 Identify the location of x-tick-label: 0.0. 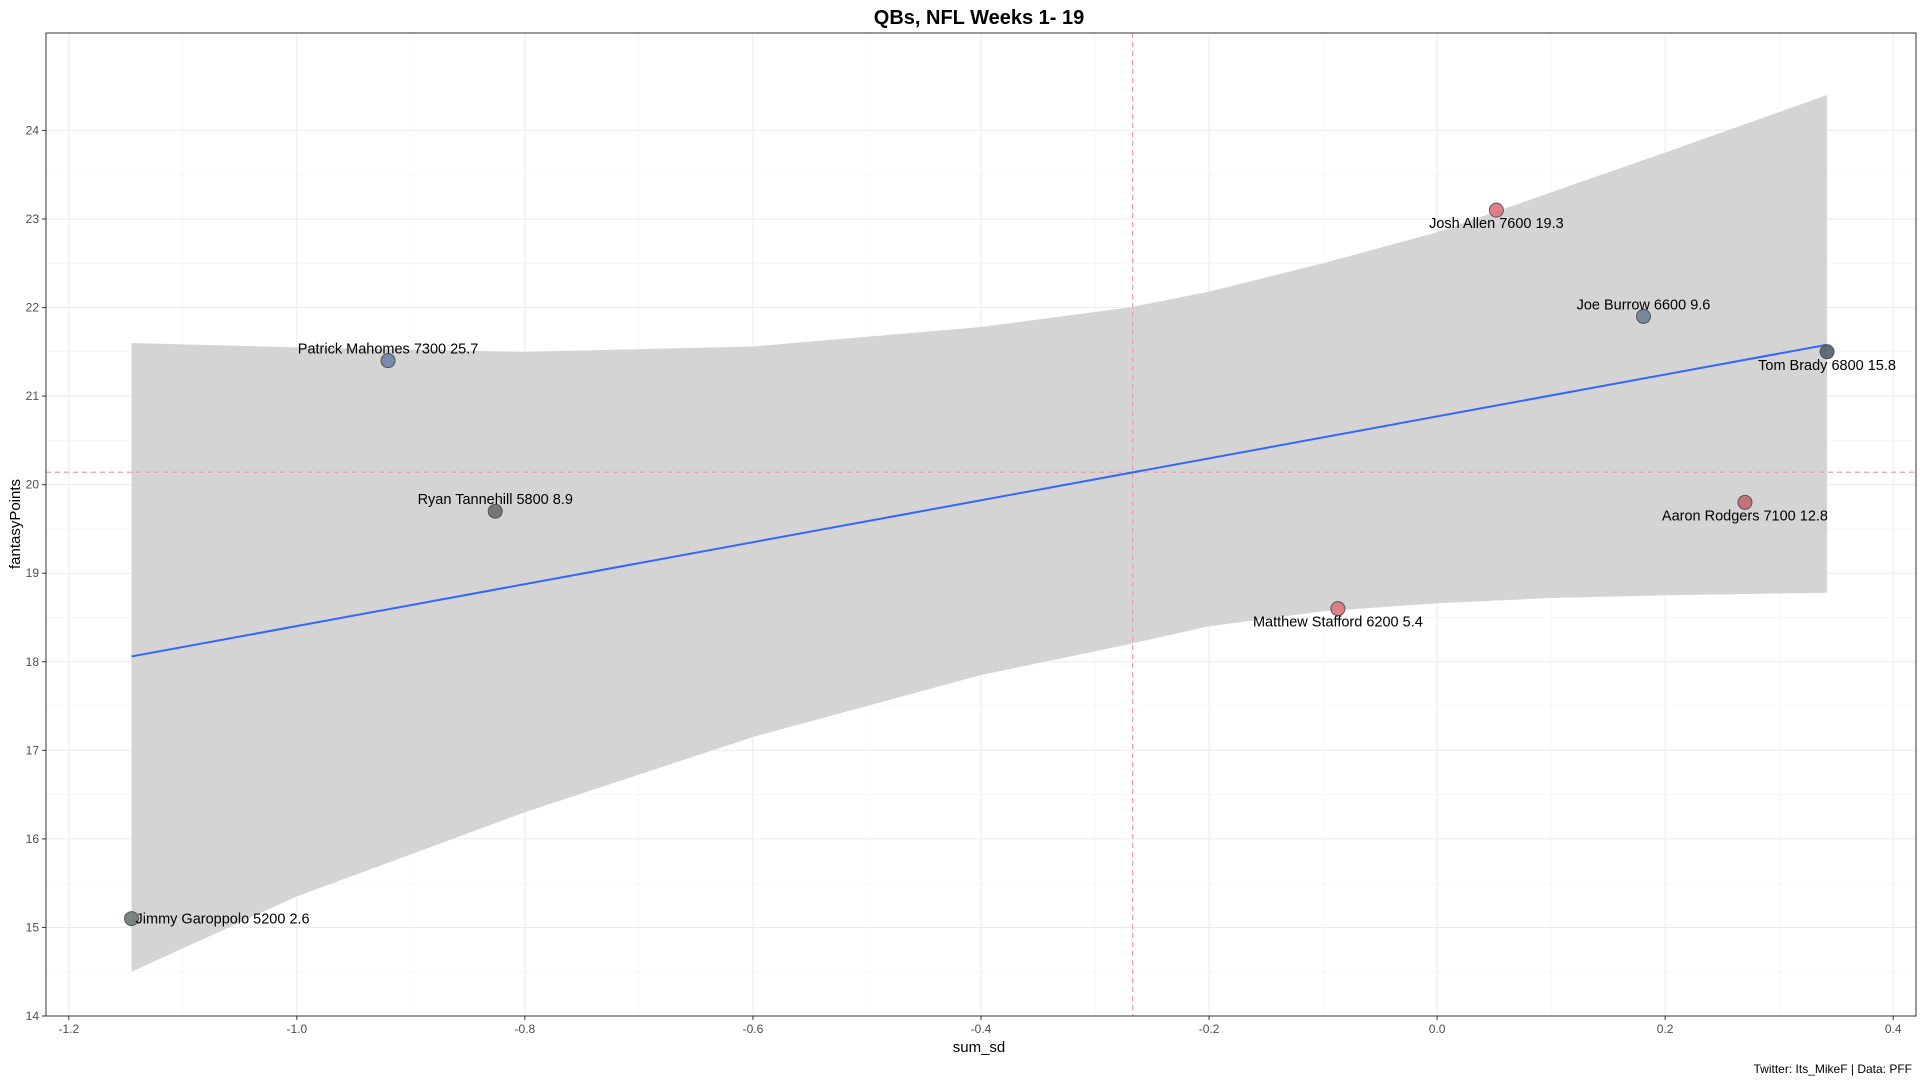
(1437, 1029).